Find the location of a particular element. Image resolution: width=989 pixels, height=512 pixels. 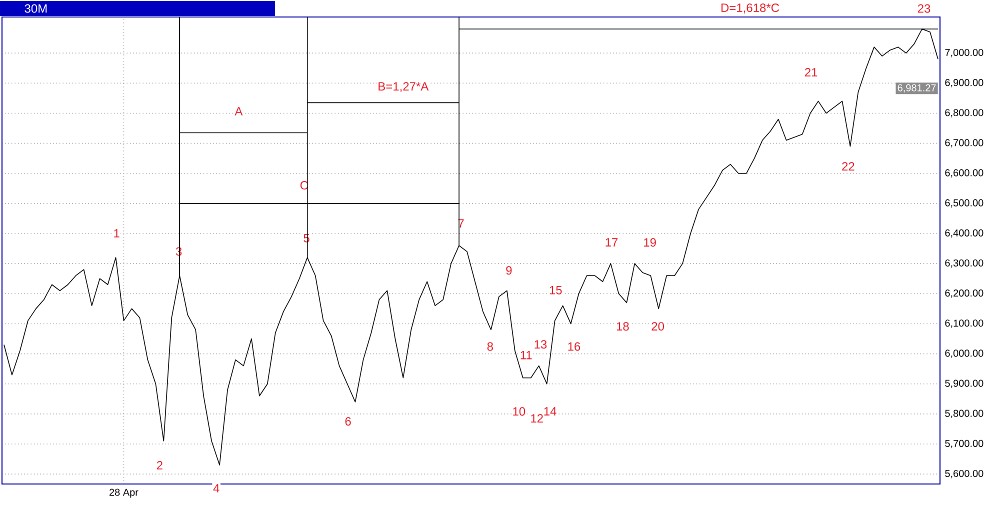

annotation: 14 is located at coordinates (550, 411).